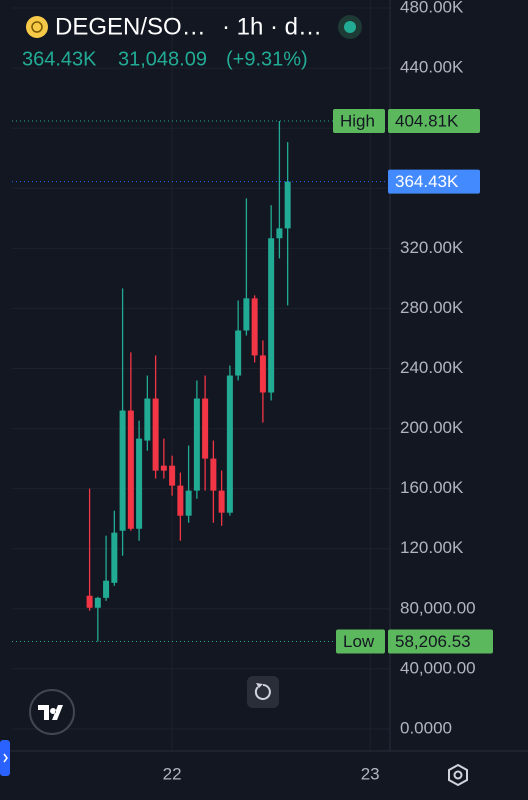 The width and height of the screenshot is (528, 800). Describe the element at coordinates (263, 692) in the screenshot. I see `reset-button` at that location.